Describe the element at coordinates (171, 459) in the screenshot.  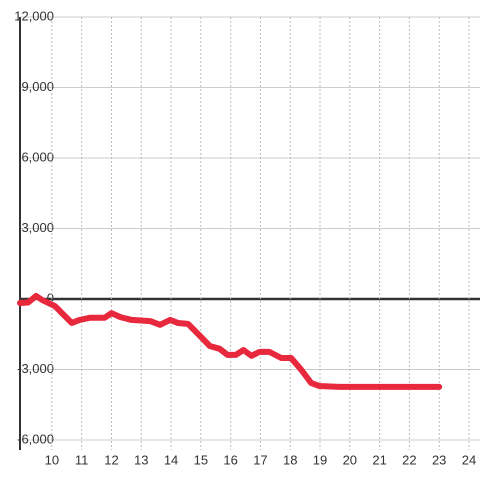
I see `x-tick-label: 14` at that location.